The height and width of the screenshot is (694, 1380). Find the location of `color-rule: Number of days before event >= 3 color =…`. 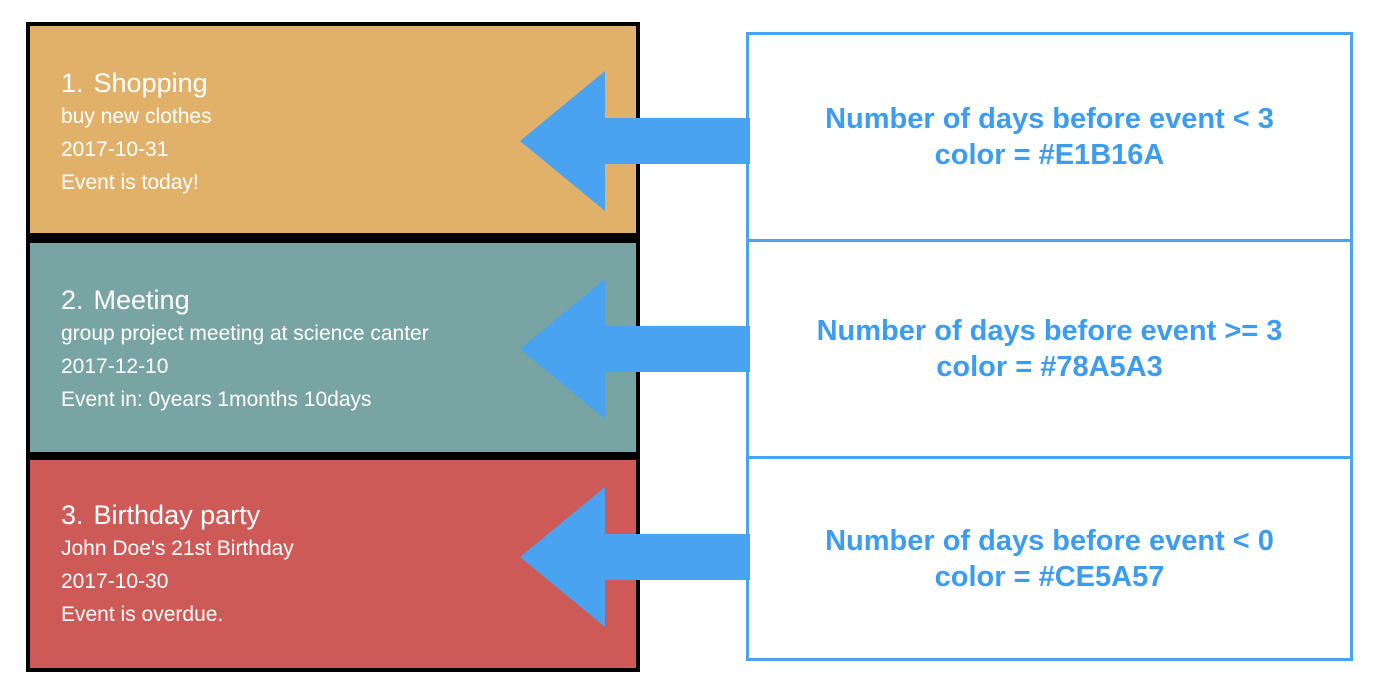

color-rule: Number of days before event >= 3 color =… is located at coordinates (1049, 349).